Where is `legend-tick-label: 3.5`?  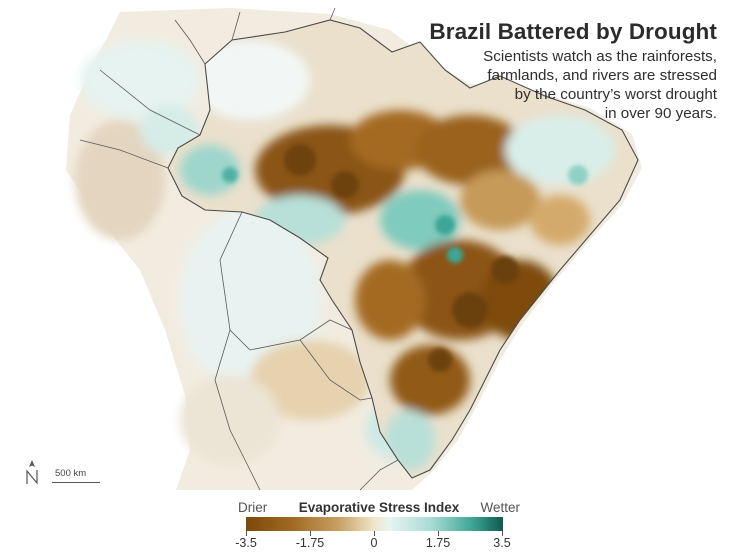 legend-tick-label: 3.5 is located at coordinates (502, 543).